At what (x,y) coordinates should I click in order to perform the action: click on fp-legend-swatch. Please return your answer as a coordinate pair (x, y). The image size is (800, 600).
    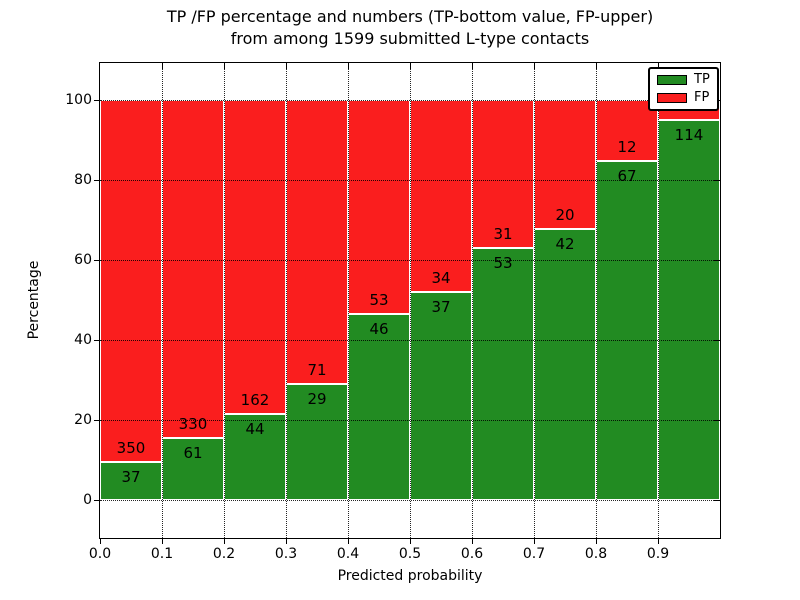
    Looking at the image, I should click on (672, 98).